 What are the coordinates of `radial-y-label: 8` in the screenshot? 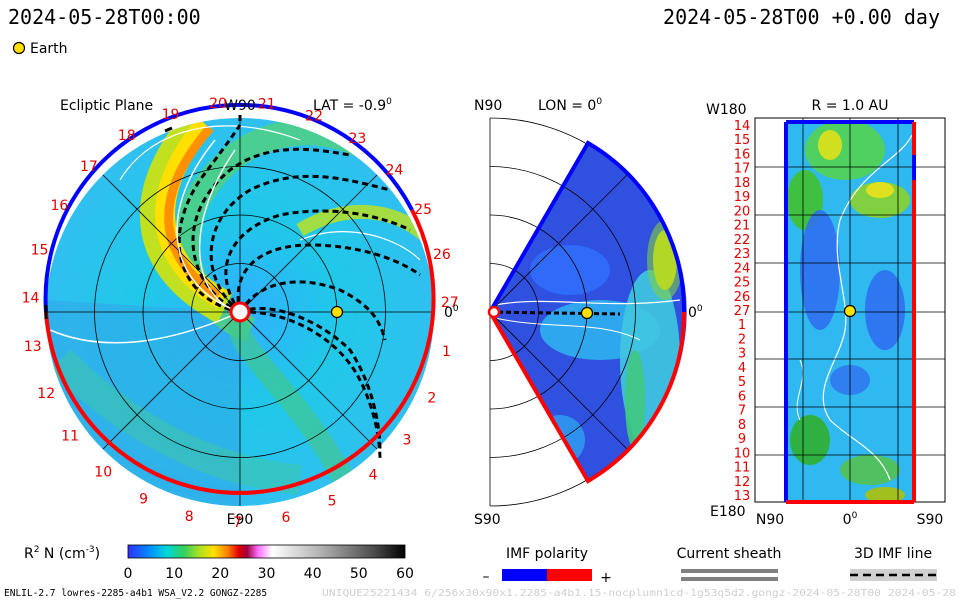 It's located at (742, 425).